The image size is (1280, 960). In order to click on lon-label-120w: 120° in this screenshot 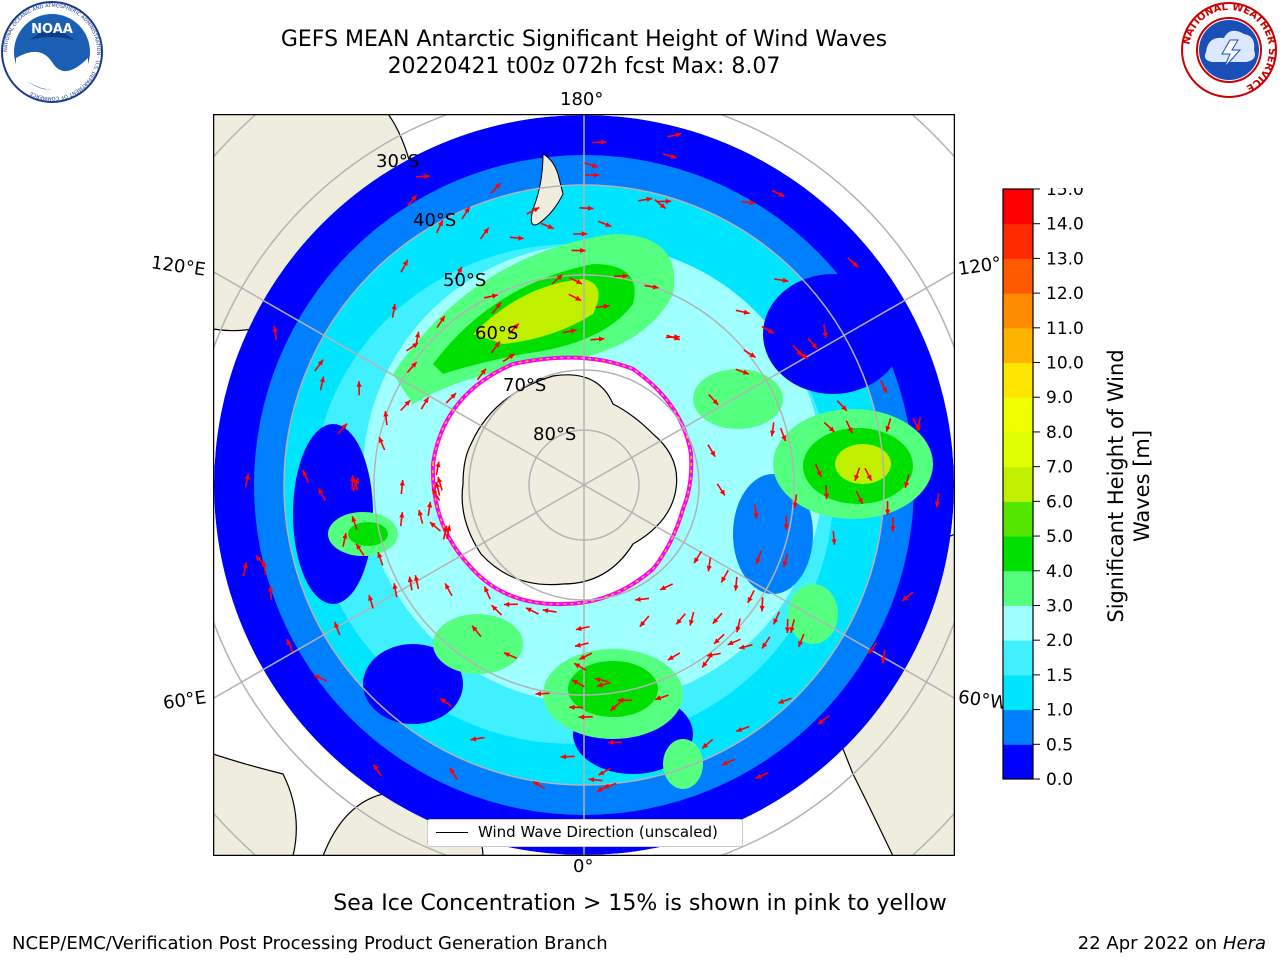, I will do `click(979, 266)`.